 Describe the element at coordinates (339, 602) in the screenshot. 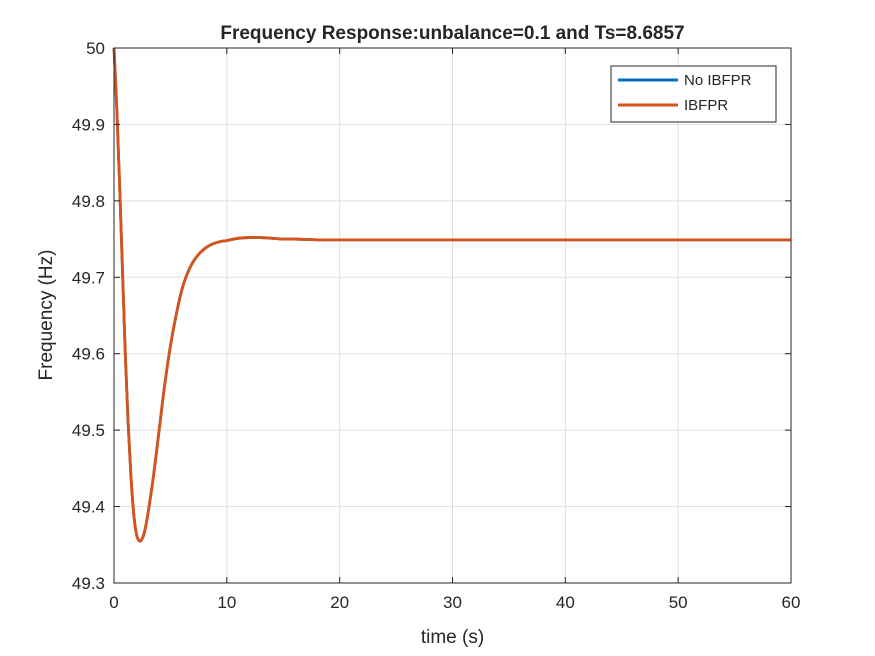

I see `x-tick-label: 20` at that location.